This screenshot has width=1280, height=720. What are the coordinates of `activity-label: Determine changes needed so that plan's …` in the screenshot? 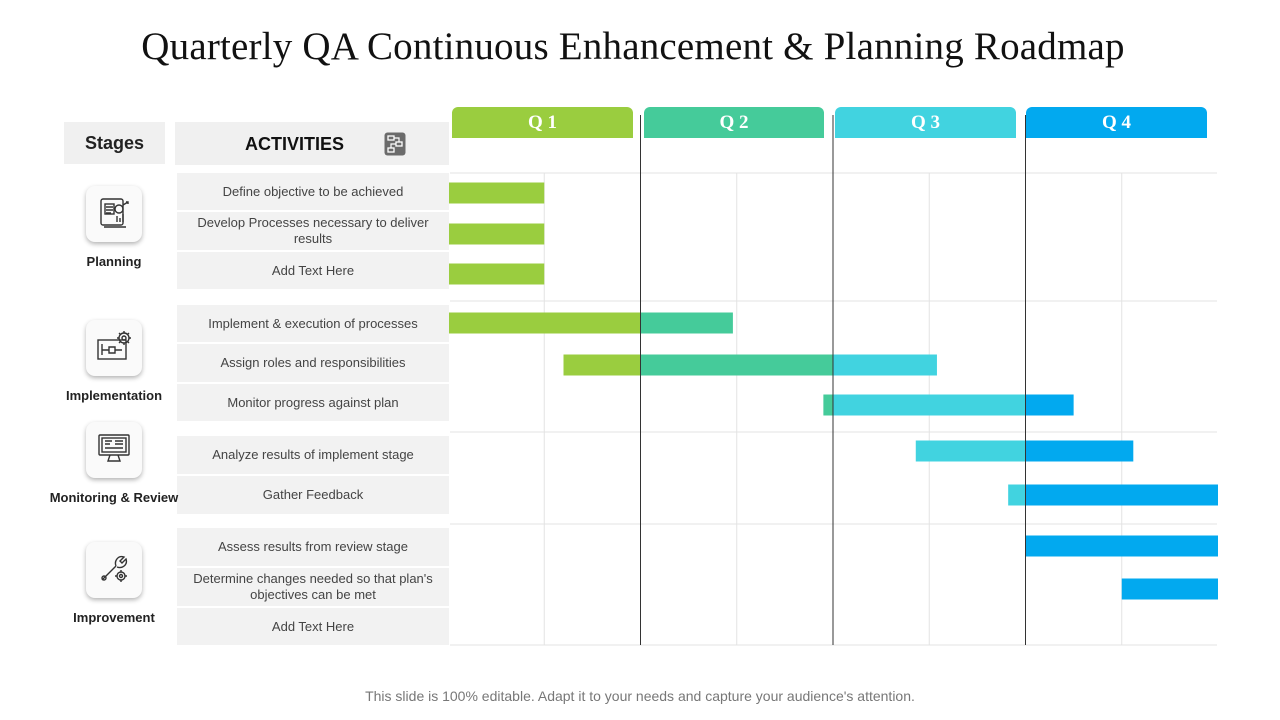 It's located at (313, 586).